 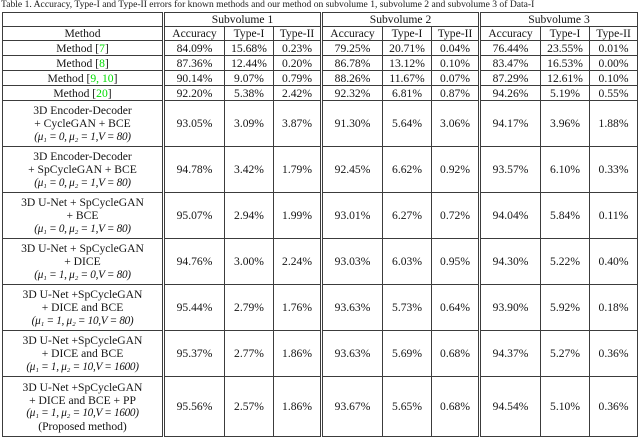 I want to click on metric-value-cell: 93.01%, so click(x=352, y=216).